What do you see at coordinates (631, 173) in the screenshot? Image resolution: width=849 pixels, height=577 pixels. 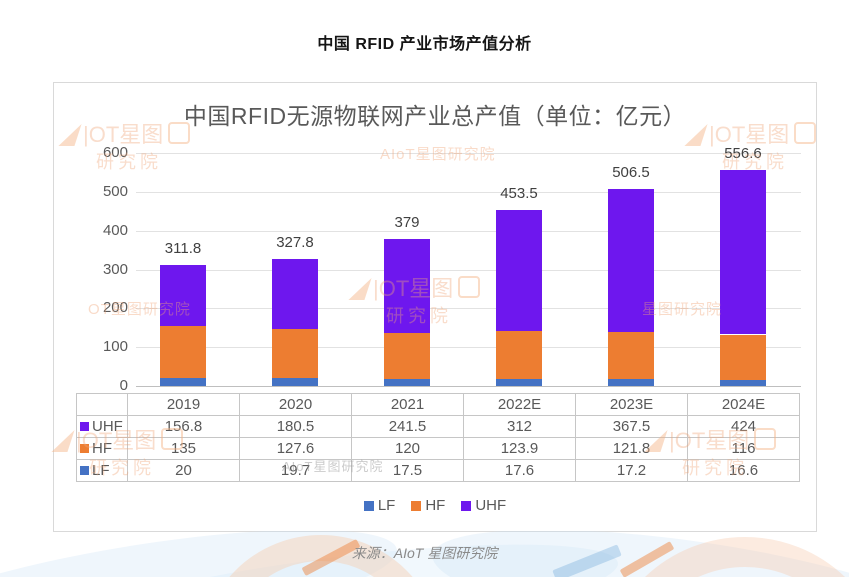 I see `bar-total-label: 506.5` at bounding box center [631, 173].